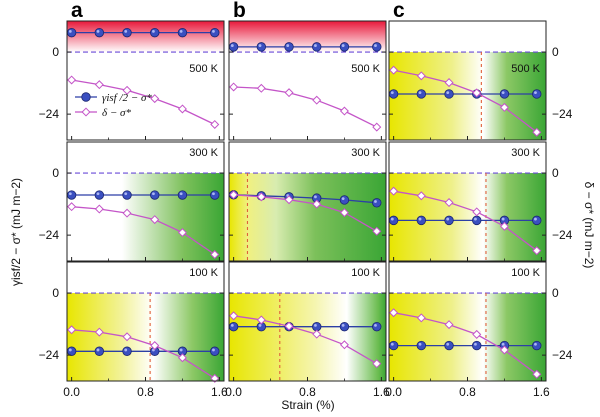 This screenshot has width=600, height=417. I want to click on panel-a-2: 300 K, so click(145, 201).